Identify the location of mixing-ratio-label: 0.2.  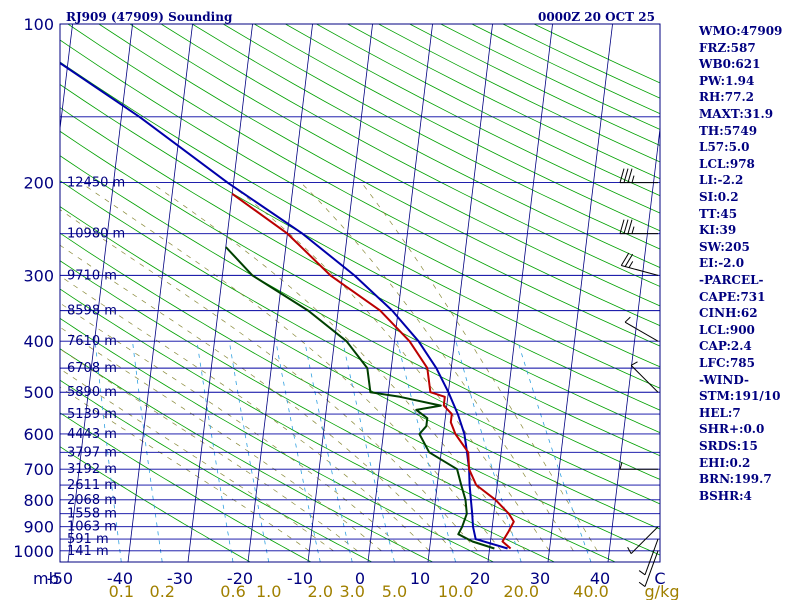
(162, 591).